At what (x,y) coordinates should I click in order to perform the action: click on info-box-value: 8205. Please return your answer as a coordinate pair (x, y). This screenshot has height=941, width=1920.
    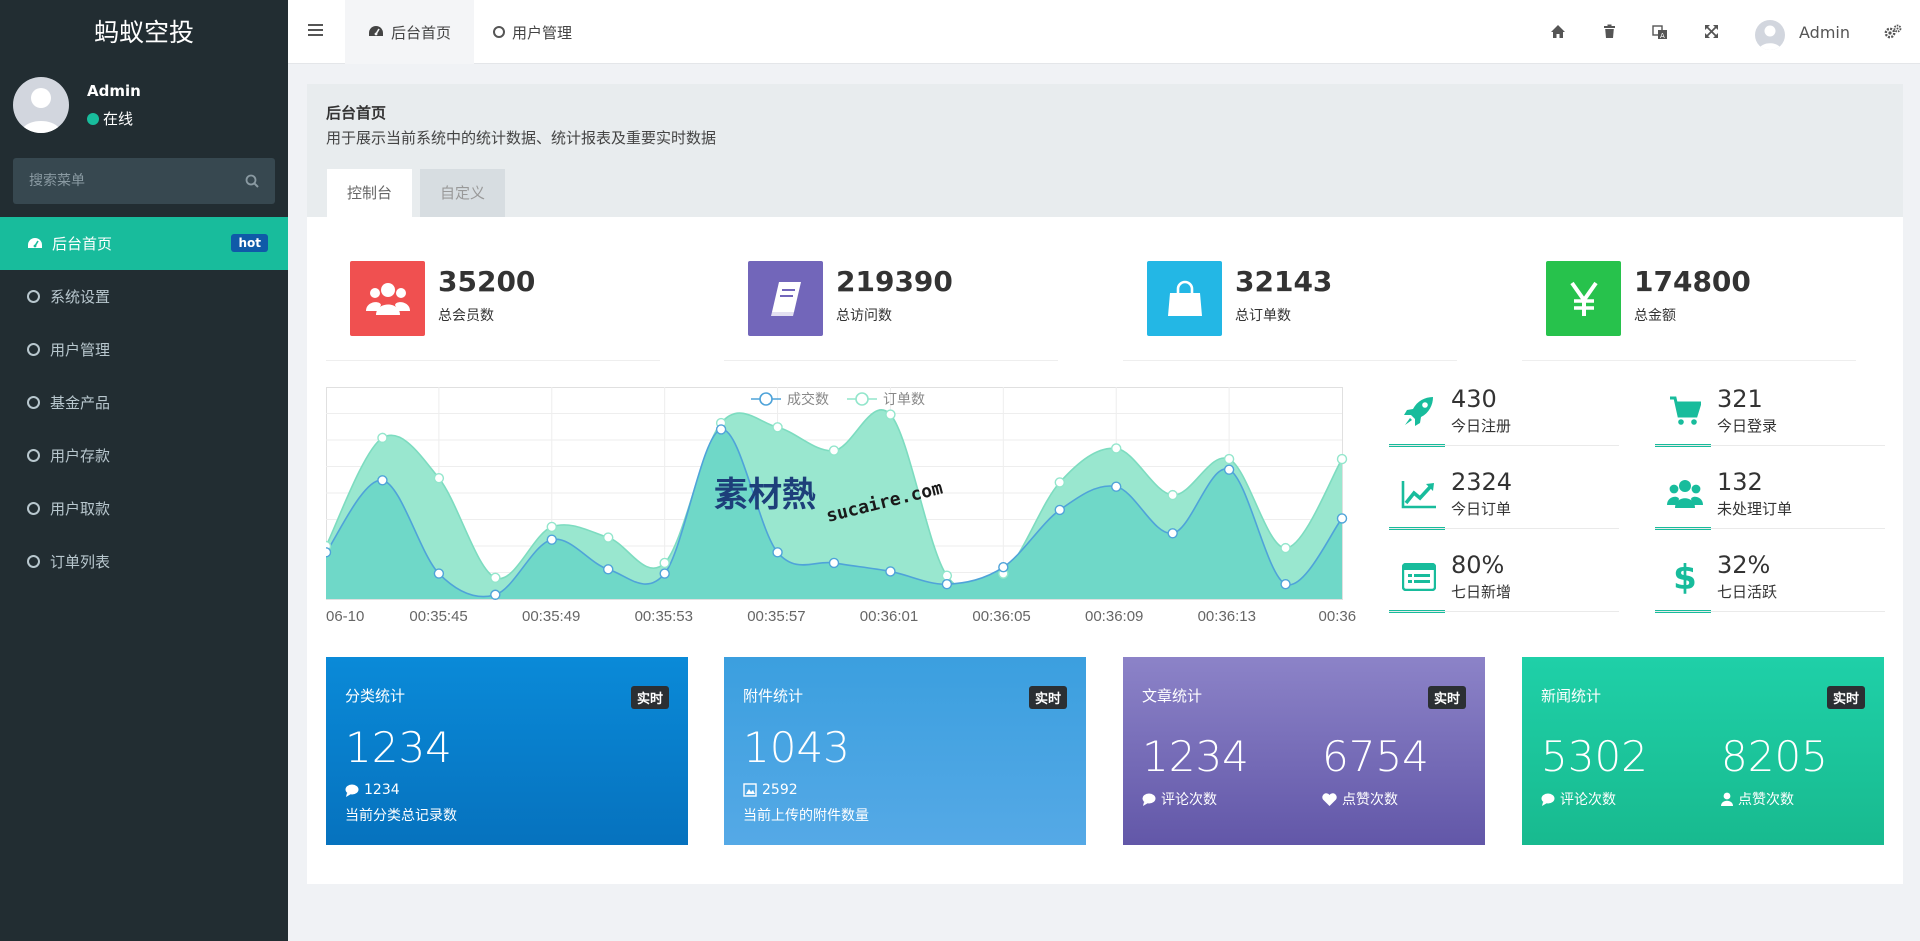
    Looking at the image, I should click on (1774, 756).